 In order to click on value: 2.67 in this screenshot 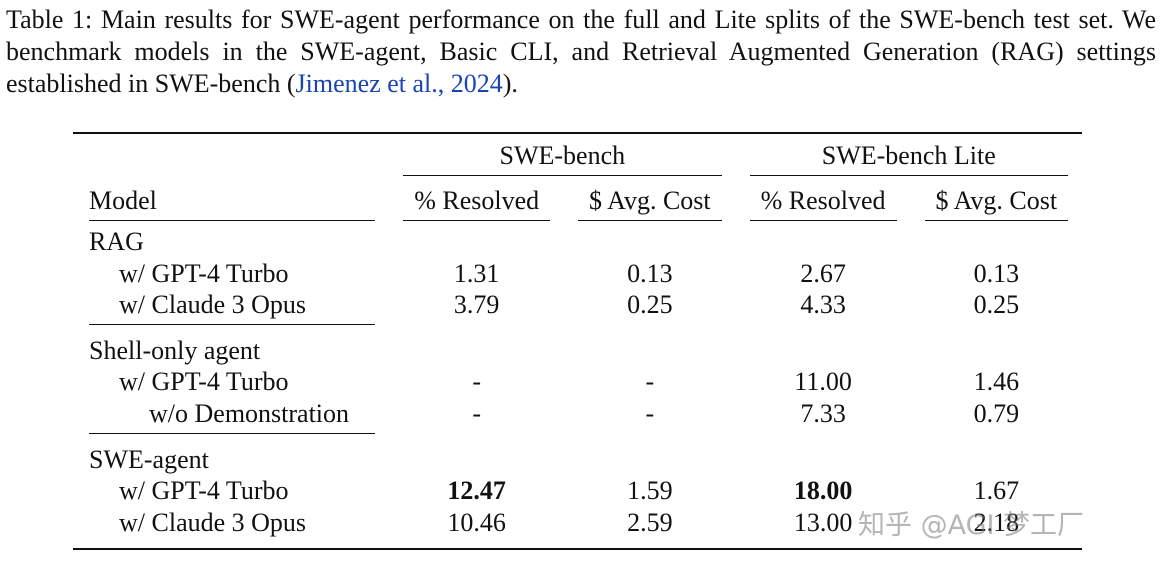, I will do `click(823, 273)`.